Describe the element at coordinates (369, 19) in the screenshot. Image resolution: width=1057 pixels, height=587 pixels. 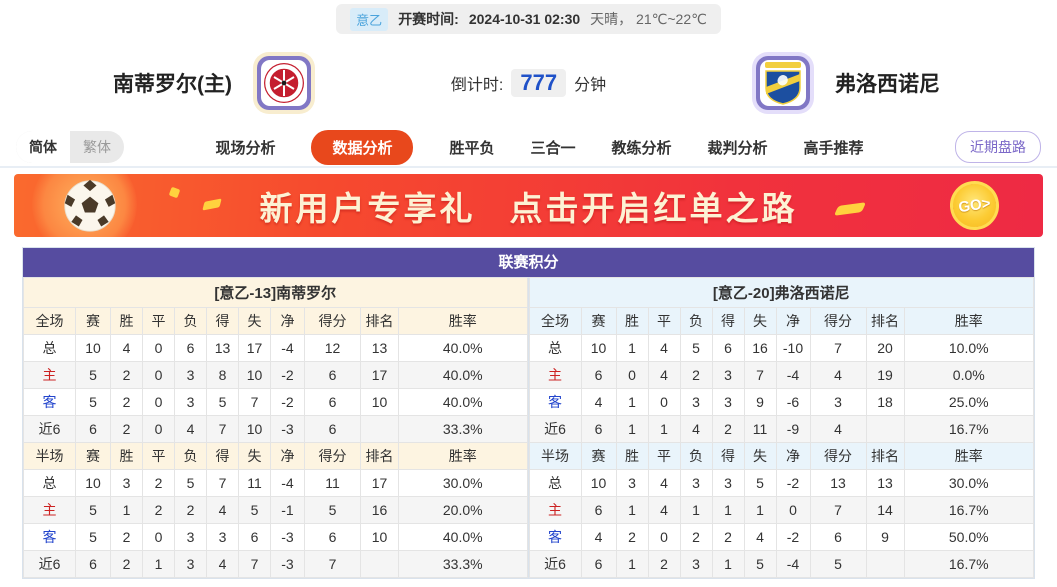
I see `league-badge: 意乙` at that location.